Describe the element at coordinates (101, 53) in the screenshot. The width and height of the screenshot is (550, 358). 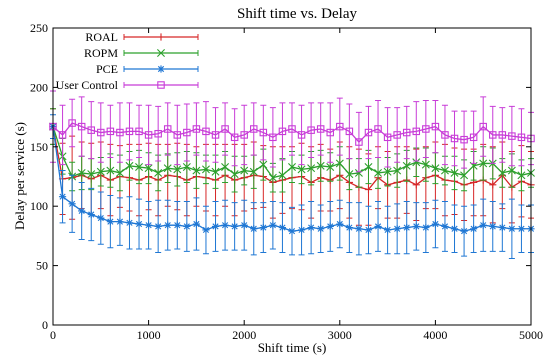
I see `legend-label-ropm: ROPM` at that location.